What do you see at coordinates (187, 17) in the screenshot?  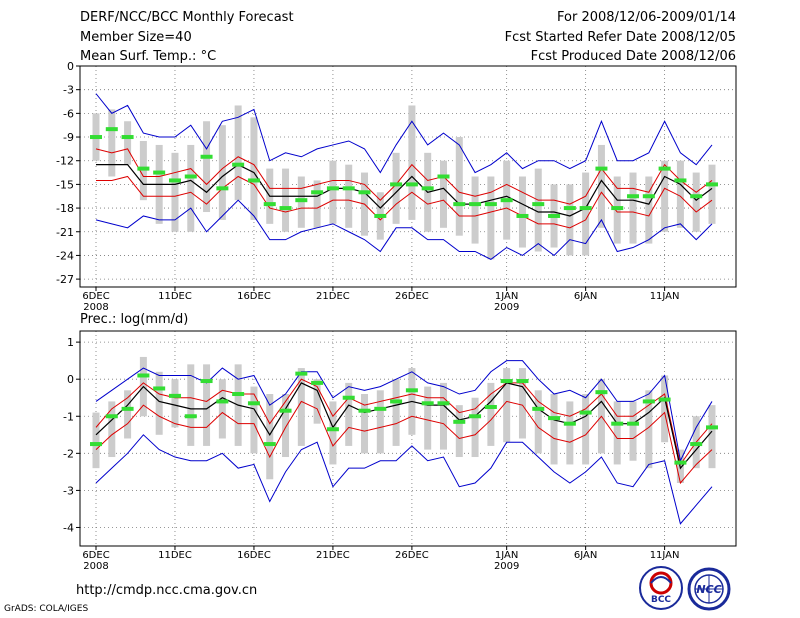 I see `chart-title: DERF/NCC/BCC Monthly Forecast` at bounding box center [187, 17].